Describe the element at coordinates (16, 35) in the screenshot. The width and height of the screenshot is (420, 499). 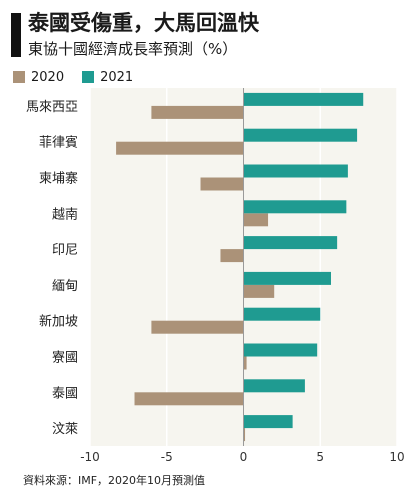
I see `title-accent-bar` at that location.